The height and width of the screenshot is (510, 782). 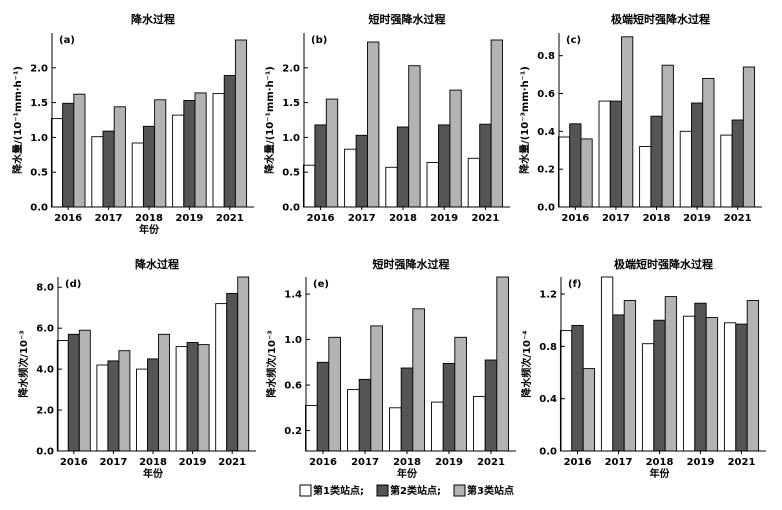 I want to click on legend-swatch-class2, so click(x=382, y=490).